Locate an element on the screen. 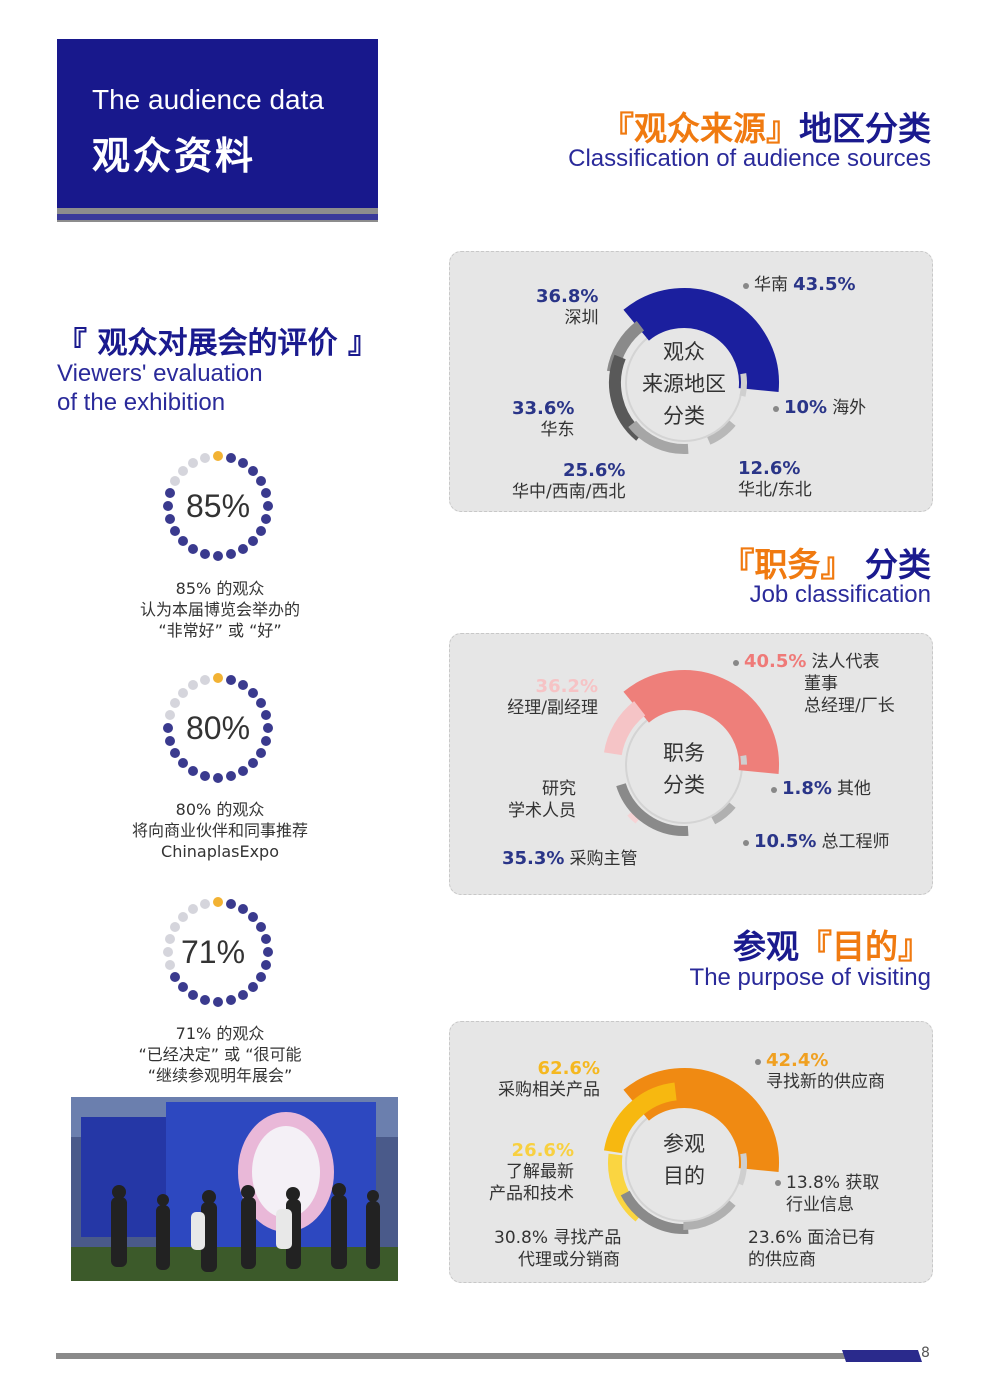 The width and height of the screenshot is (987, 1398). header-box is located at coordinates (217, 123).